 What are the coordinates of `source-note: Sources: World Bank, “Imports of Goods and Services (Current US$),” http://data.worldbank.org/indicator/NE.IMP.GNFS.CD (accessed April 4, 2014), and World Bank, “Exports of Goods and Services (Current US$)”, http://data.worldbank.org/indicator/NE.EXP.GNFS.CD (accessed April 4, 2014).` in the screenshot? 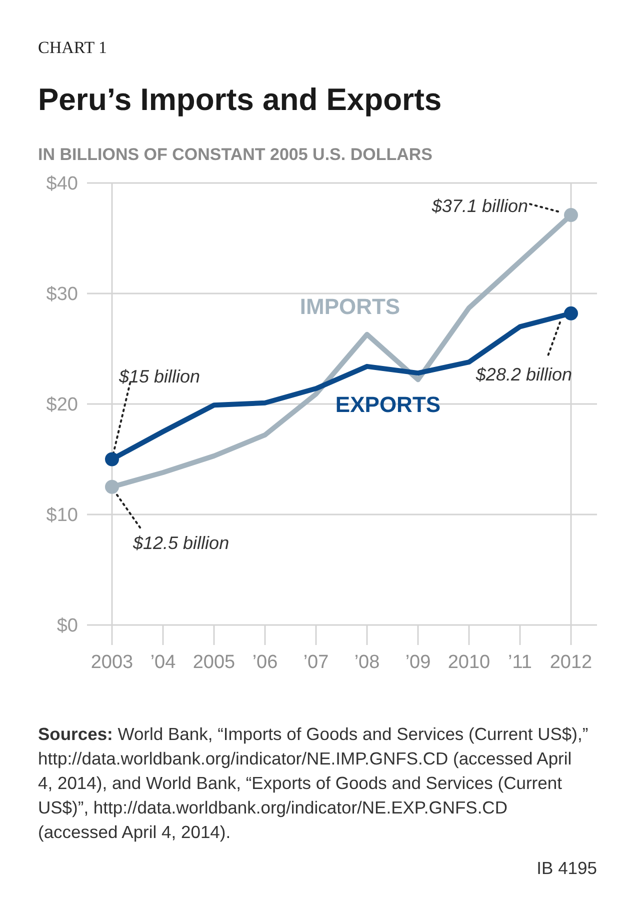 It's located at (313, 783).